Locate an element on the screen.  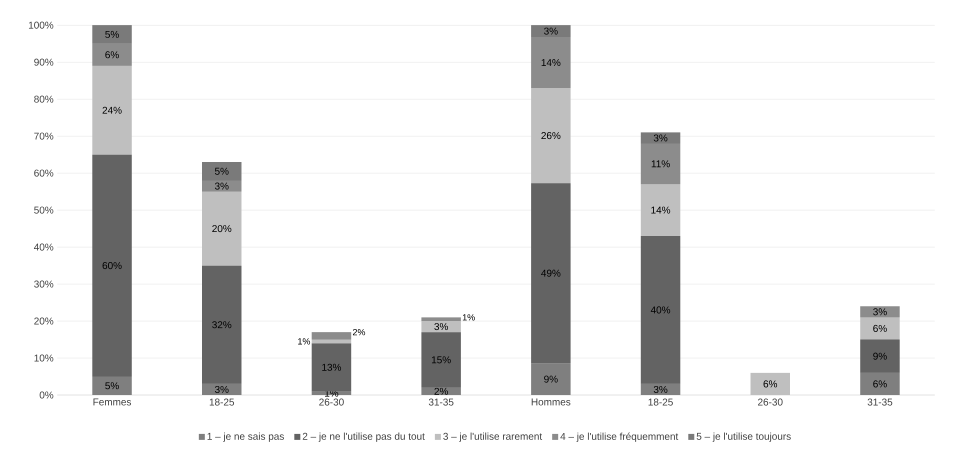
legend-label: 2 – je ne l'utilise pas du tout is located at coordinates (363, 437).